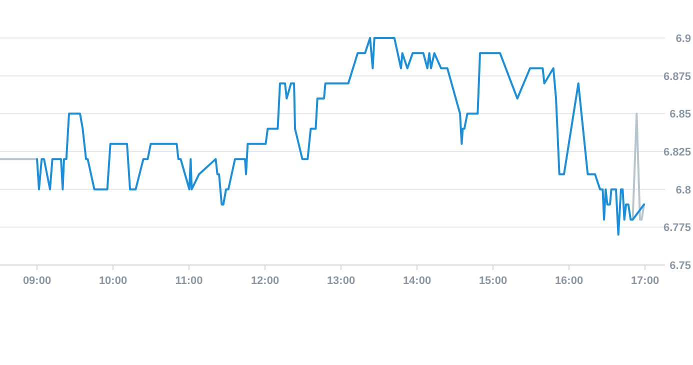  What do you see at coordinates (265, 281) in the screenshot?
I see `x-tick-label: 12:00` at bounding box center [265, 281].